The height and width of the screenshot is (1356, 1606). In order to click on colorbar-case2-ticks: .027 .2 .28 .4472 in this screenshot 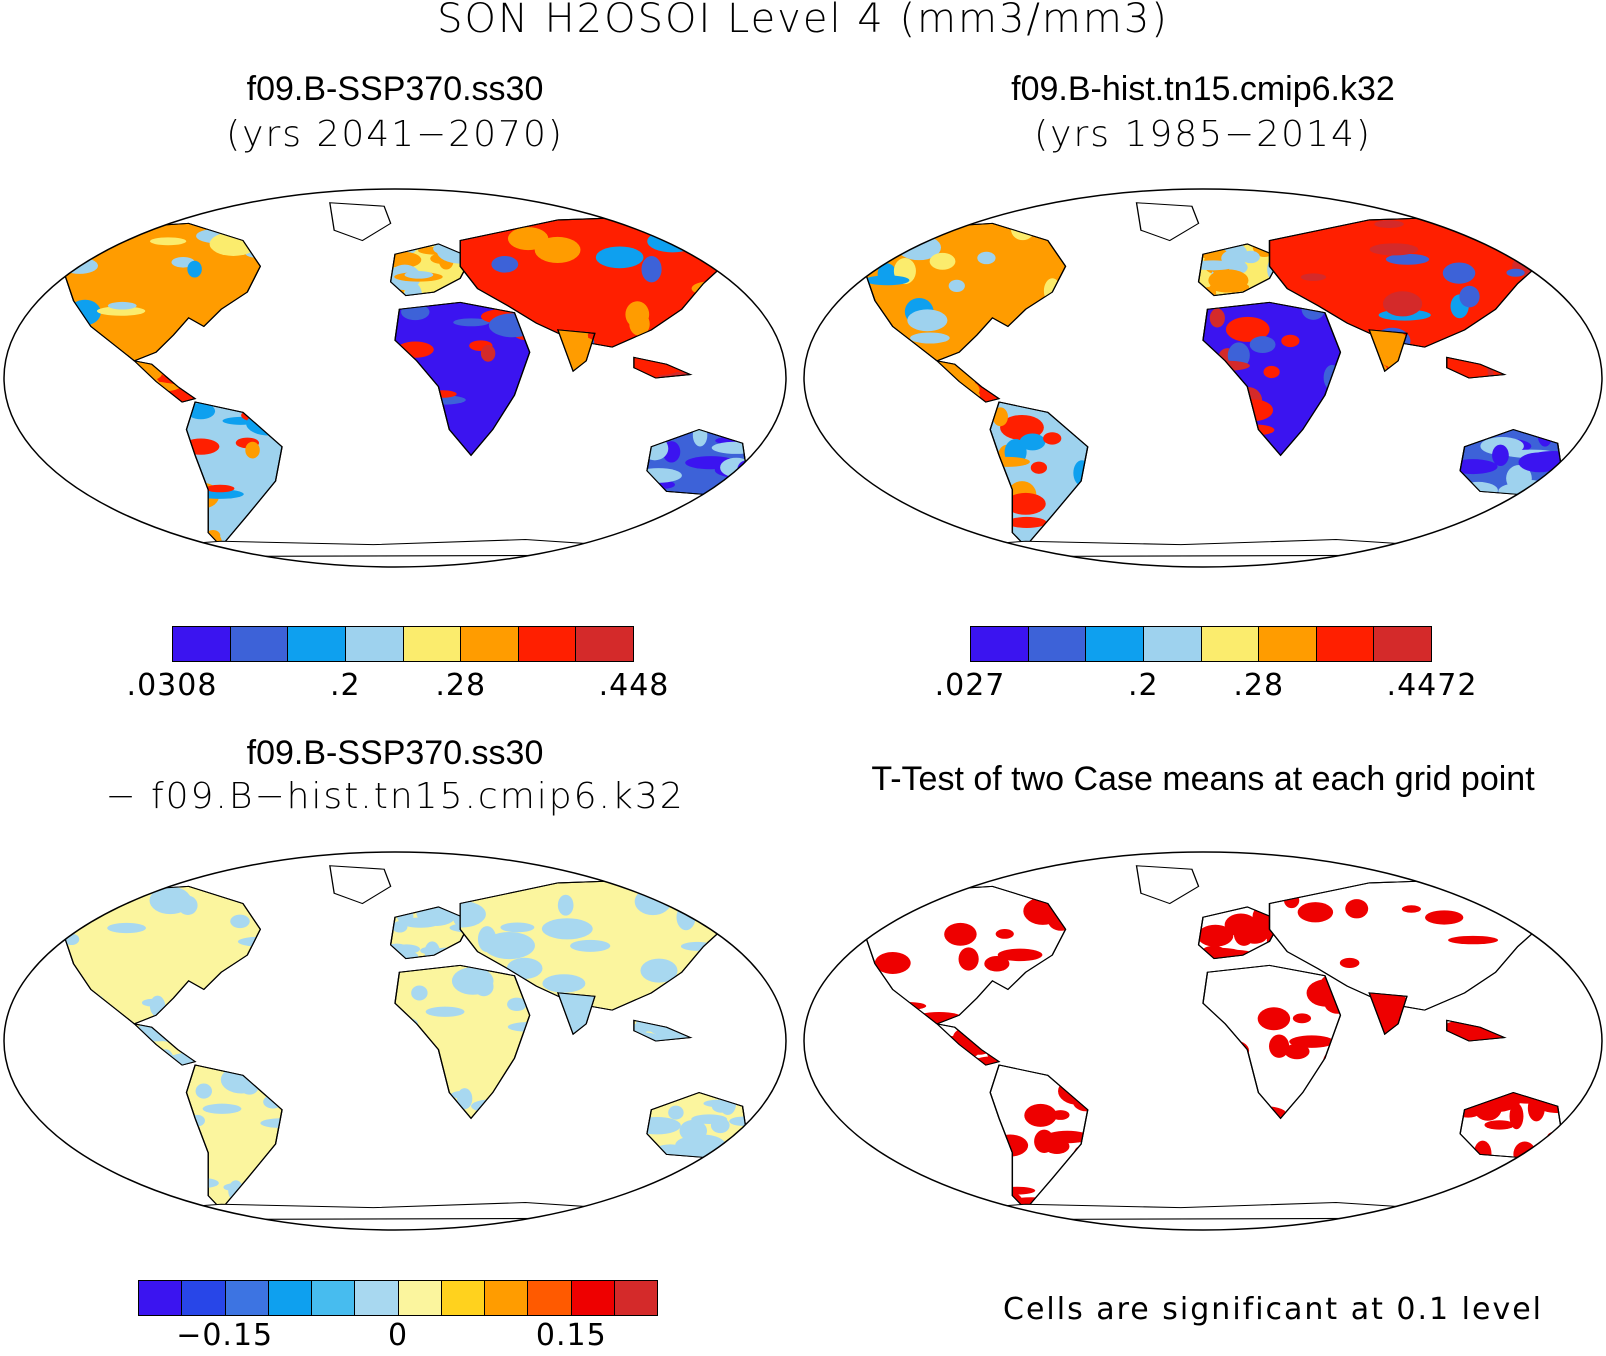, I will do `click(1206, 686)`.